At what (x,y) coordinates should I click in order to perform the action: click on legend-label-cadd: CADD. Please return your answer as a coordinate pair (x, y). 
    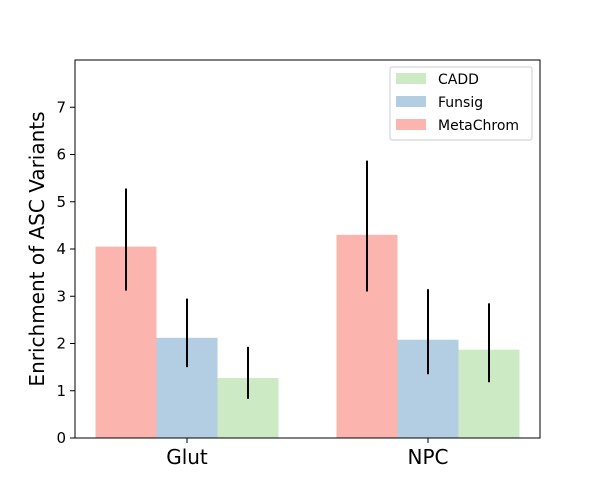
    Looking at the image, I should click on (458, 80).